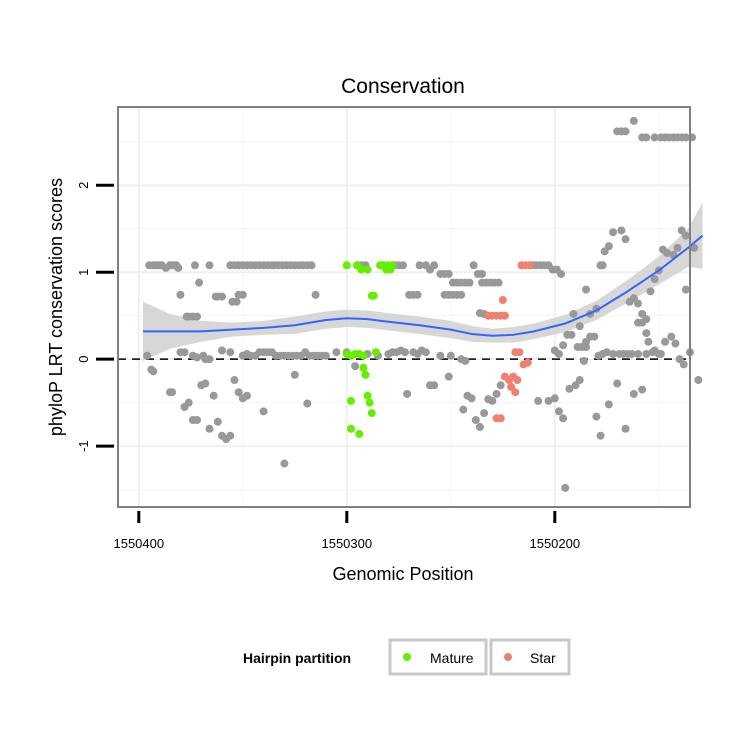 The image size is (750, 750). What do you see at coordinates (56, 307) in the screenshot?
I see `y-axis-label: phyloP LRT conservation scores` at bounding box center [56, 307].